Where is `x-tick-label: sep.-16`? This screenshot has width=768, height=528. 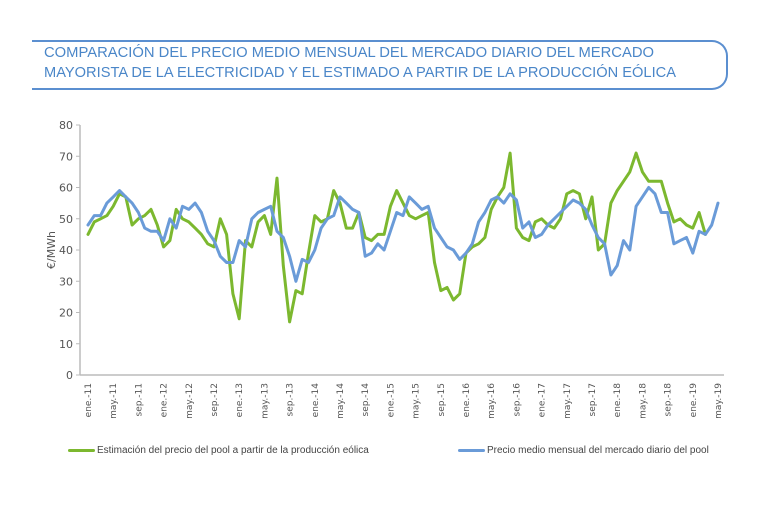
x-tick-label: sep.-16 is located at coordinates (517, 400).